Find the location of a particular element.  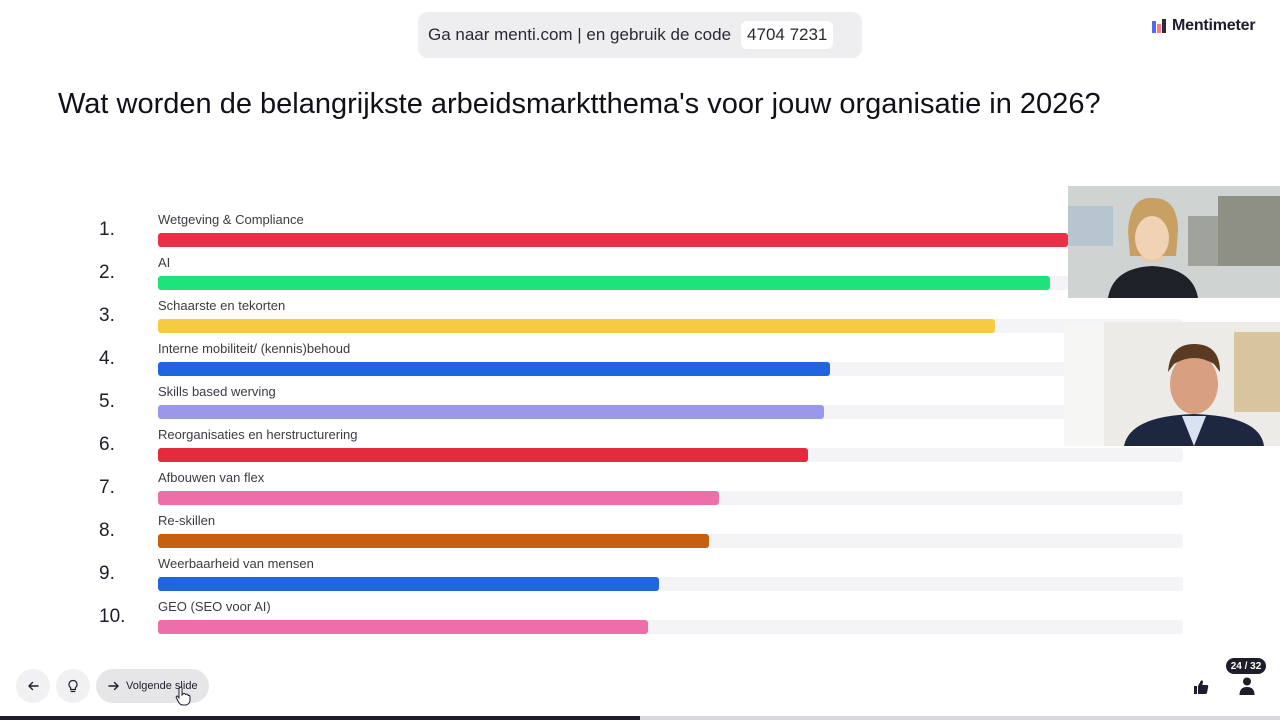

rank-label: Reorganisaties en herstructurering is located at coordinates (258, 434).